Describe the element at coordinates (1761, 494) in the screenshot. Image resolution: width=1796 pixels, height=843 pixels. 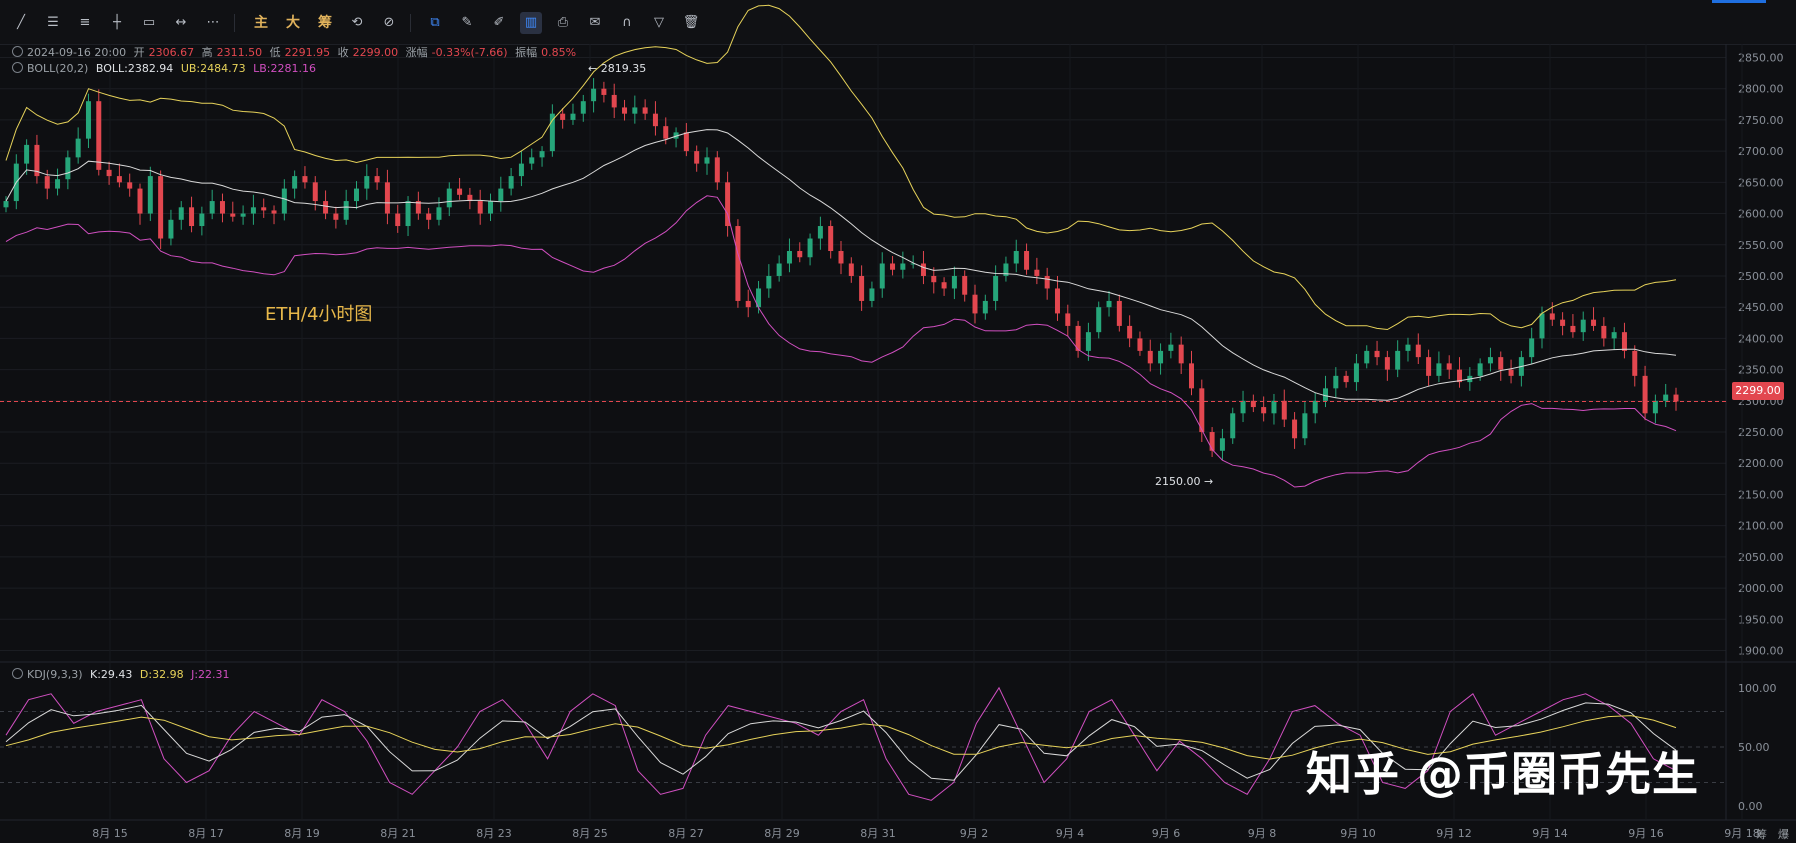
I see `price-tick-label: 2150.00` at that location.